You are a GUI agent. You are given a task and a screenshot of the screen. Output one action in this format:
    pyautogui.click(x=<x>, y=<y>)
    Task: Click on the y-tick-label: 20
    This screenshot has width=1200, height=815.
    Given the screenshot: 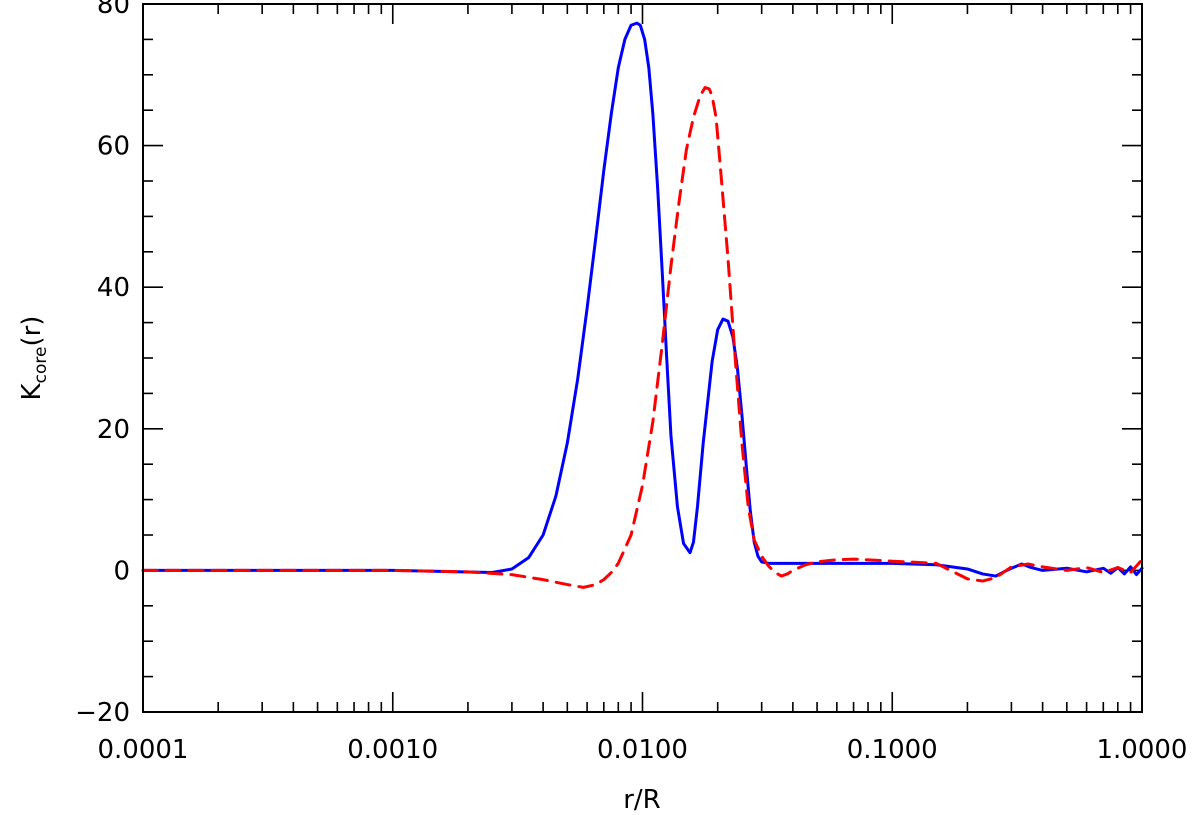 What is the action you would take?
    pyautogui.click(x=113, y=430)
    